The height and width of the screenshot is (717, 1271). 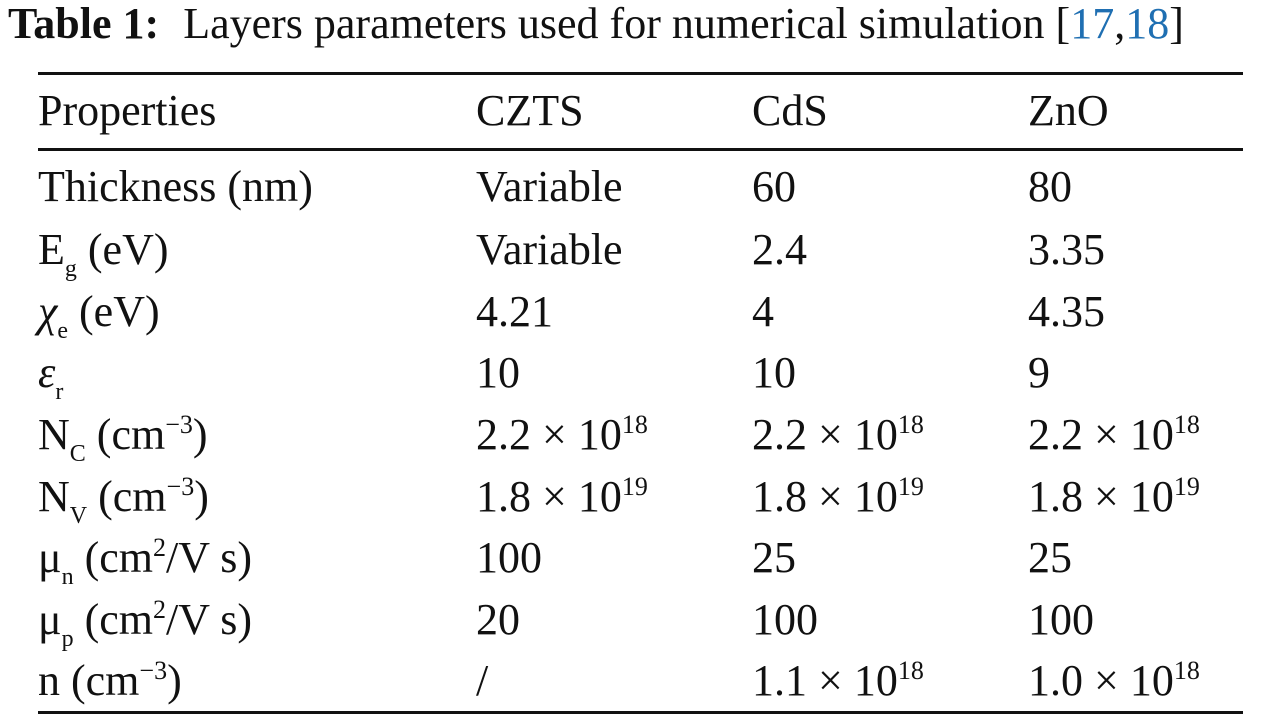 I want to click on header-zno: ZnO, so click(x=1068, y=110).